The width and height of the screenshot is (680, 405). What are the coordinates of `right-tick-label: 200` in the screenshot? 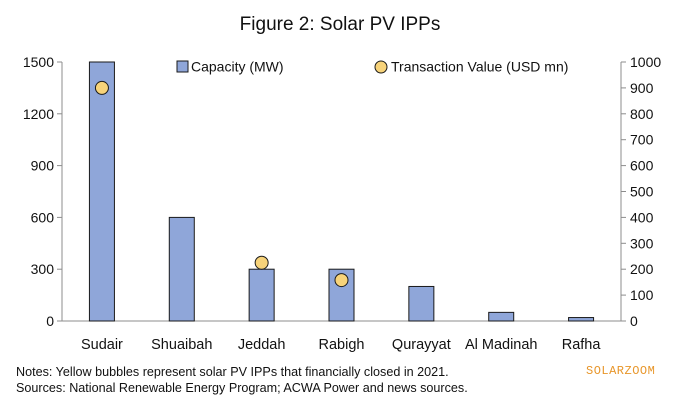 It's located at (642, 269).